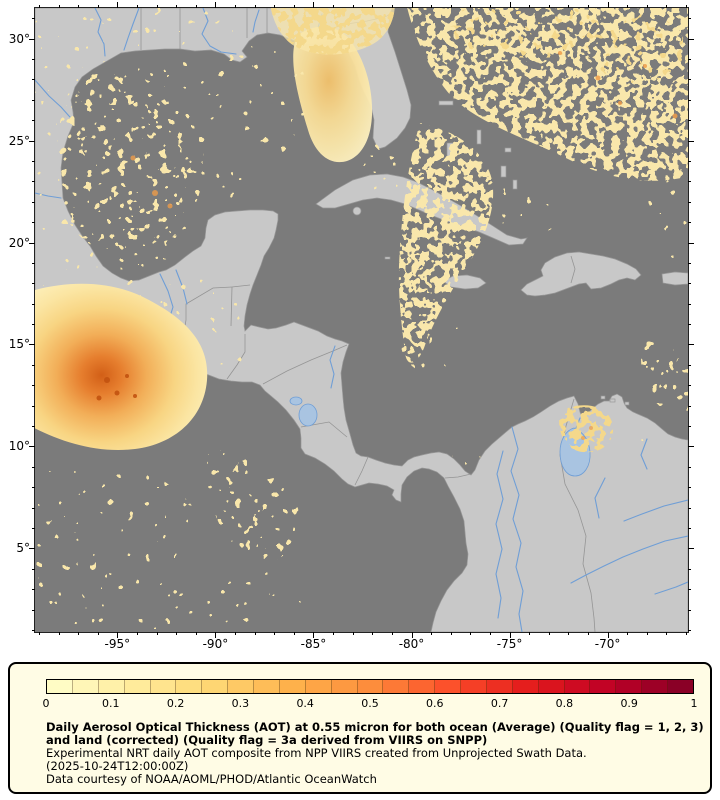 This screenshot has width=720, height=800. What do you see at coordinates (694, 703) in the screenshot?
I see `colorbar-tick-label: 1` at bounding box center [694, 703].